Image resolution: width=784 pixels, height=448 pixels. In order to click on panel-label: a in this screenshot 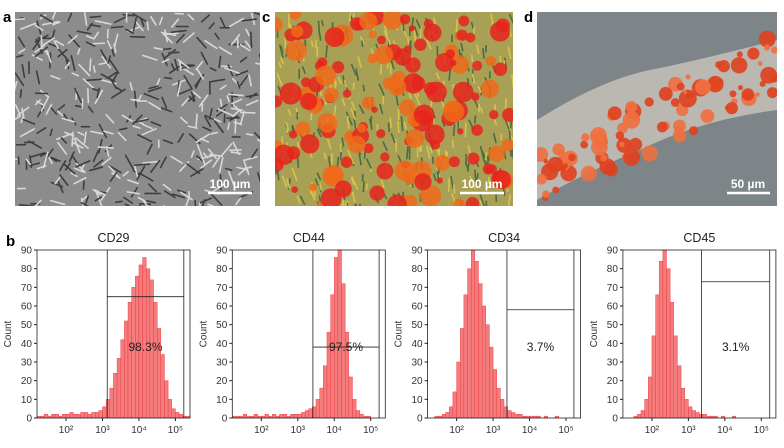, I will do `click(7, 17)`.